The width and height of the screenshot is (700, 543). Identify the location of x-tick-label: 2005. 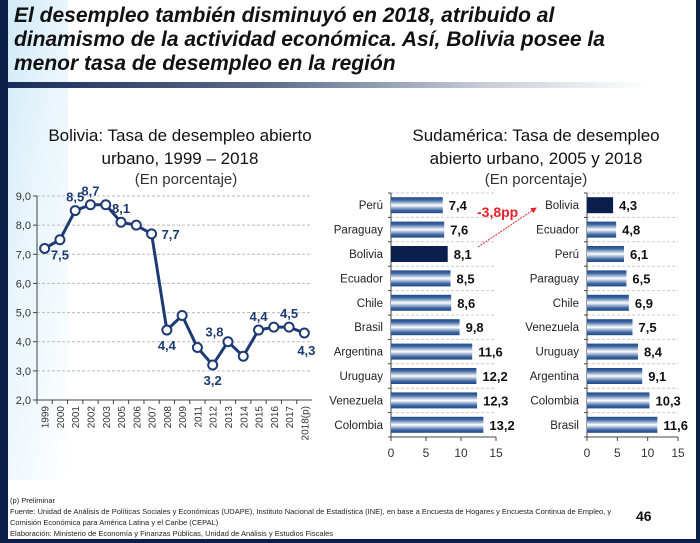
(122, 417).